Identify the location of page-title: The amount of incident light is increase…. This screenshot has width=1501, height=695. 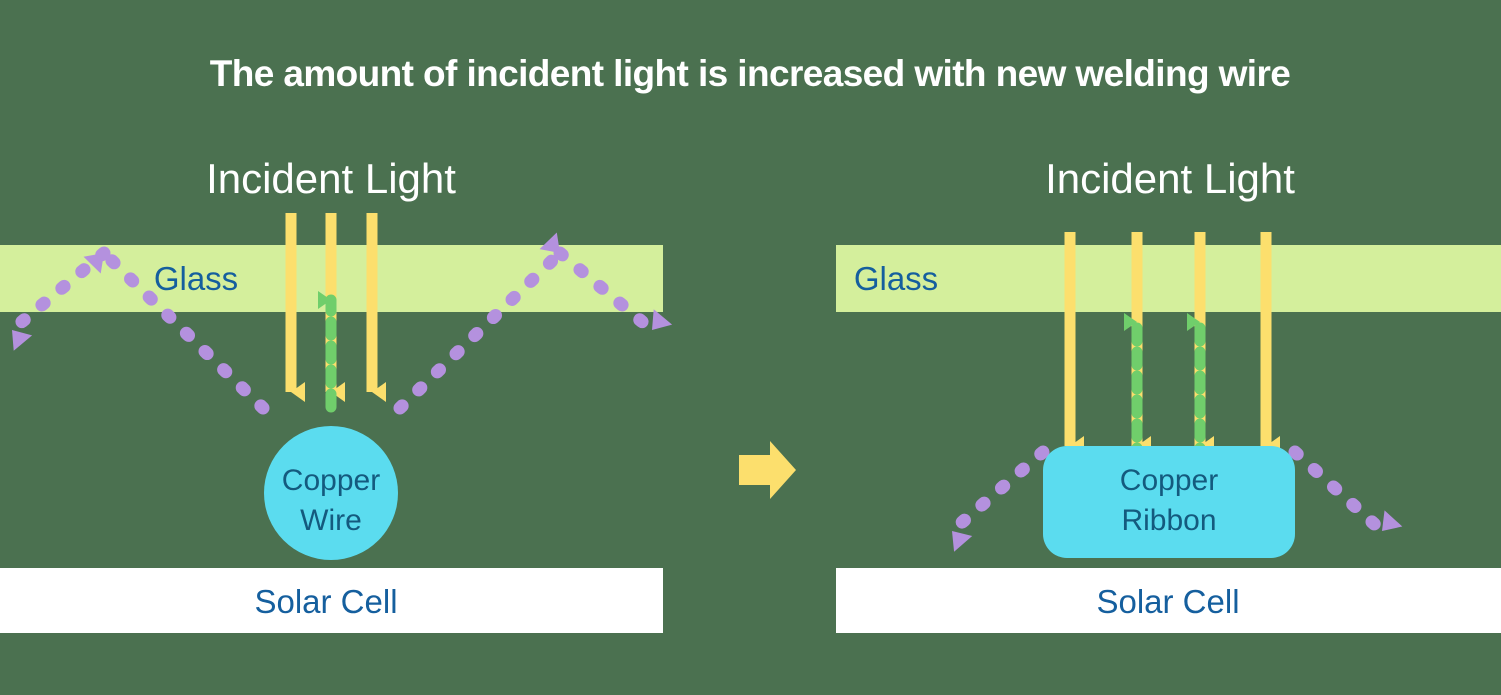
(750, 73).